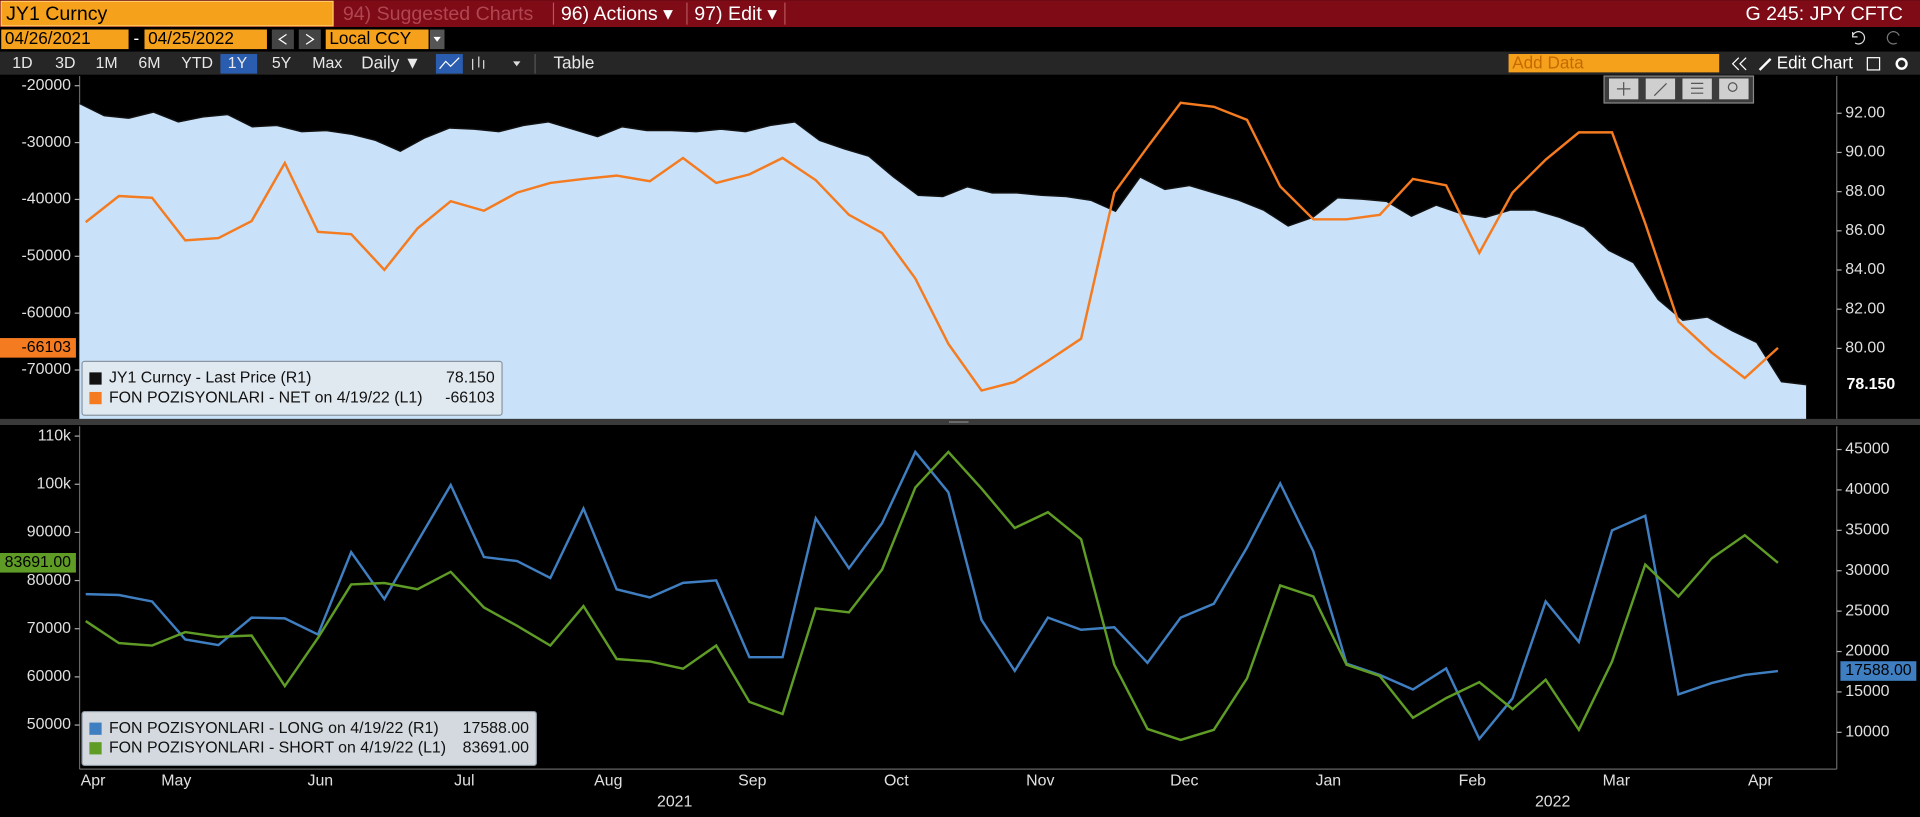  I want to click on x-tick-label: May, so click(176, 781).